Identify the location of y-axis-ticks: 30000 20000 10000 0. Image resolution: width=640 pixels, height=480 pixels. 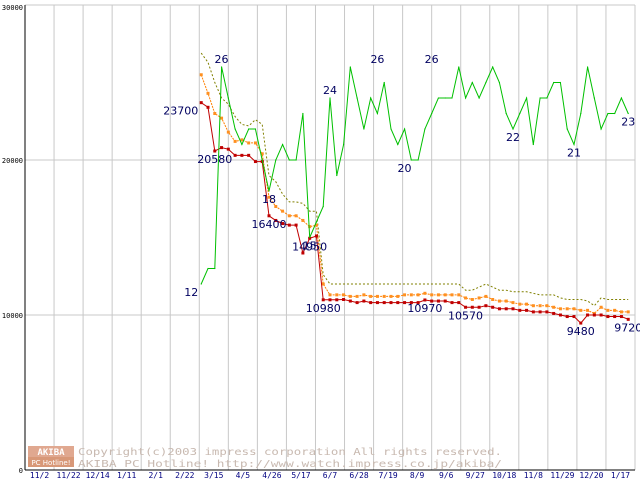
(12, 239).